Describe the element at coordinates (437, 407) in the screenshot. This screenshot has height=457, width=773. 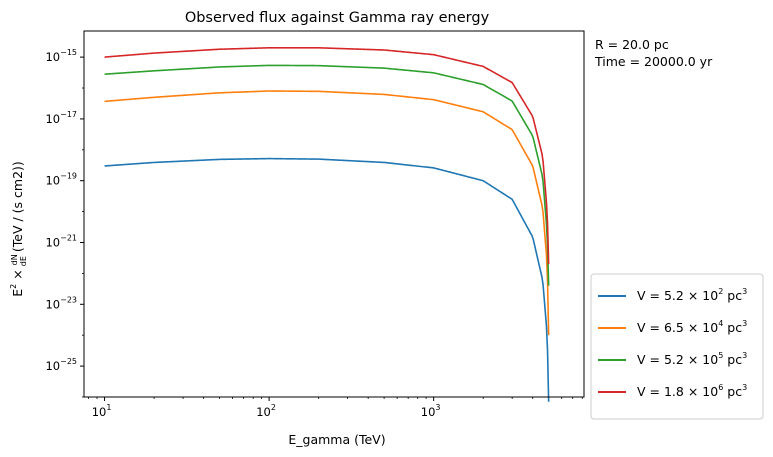
I see `x-tick-exp: 3` at that location.